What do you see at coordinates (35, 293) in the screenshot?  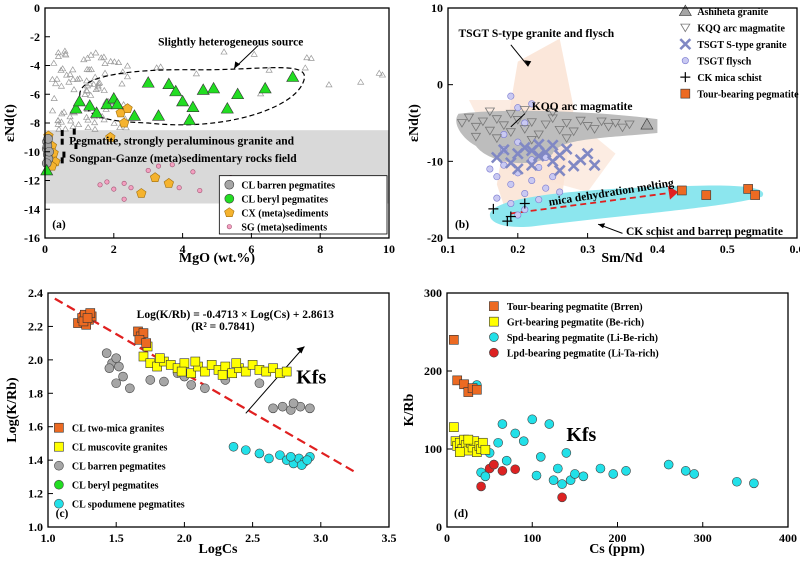 I see `y-tick-label: 2.4` at bounding box center [35, 293].